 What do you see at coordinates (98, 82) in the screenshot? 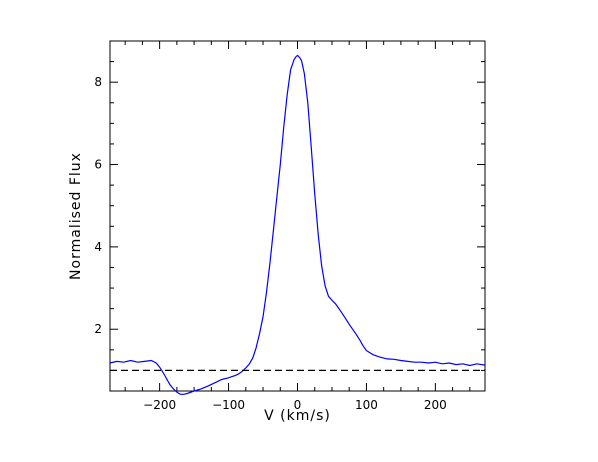
I see `y-tick-label: 8` at bounding box center [98, 82].